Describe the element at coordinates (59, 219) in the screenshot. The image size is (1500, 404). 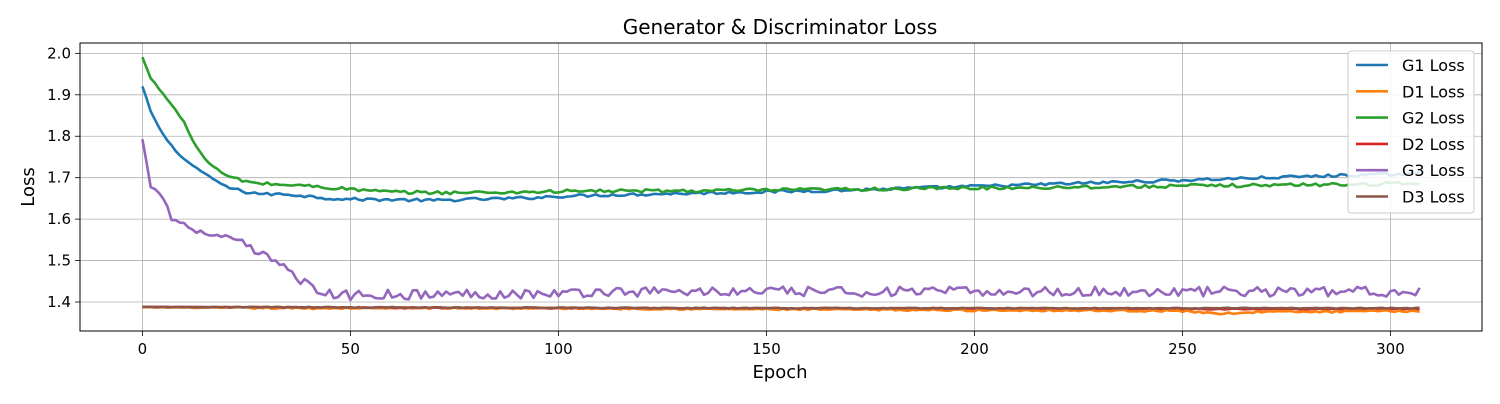
I see `y-tick-label: 1.6` at that location.